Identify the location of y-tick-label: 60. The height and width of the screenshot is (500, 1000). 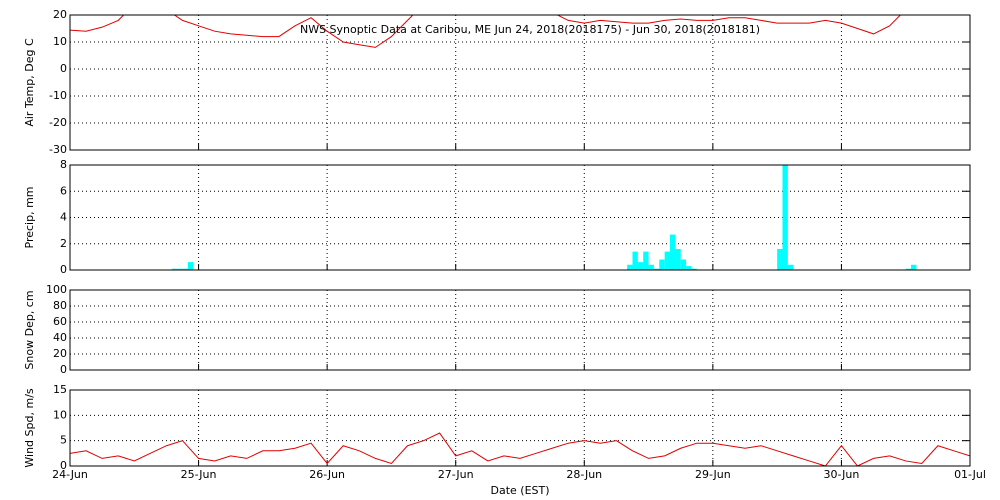
(60, 321).